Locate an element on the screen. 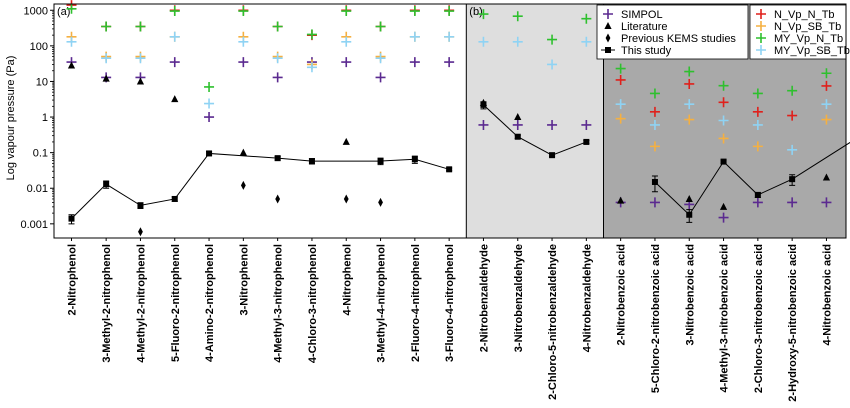  this-study-line is located at coordinates (752, 178).